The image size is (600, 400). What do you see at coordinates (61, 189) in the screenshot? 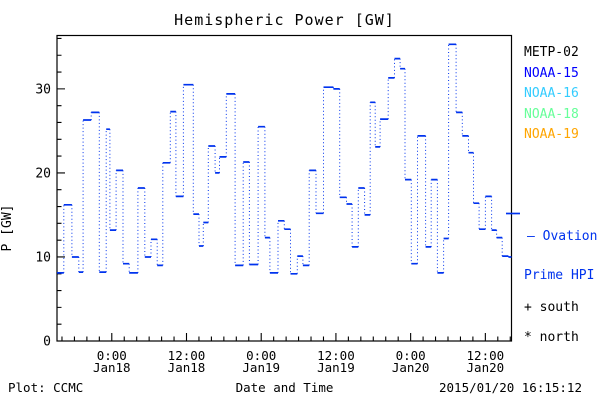
I see `y-axis-ticks` at bounding box center [61, 189].